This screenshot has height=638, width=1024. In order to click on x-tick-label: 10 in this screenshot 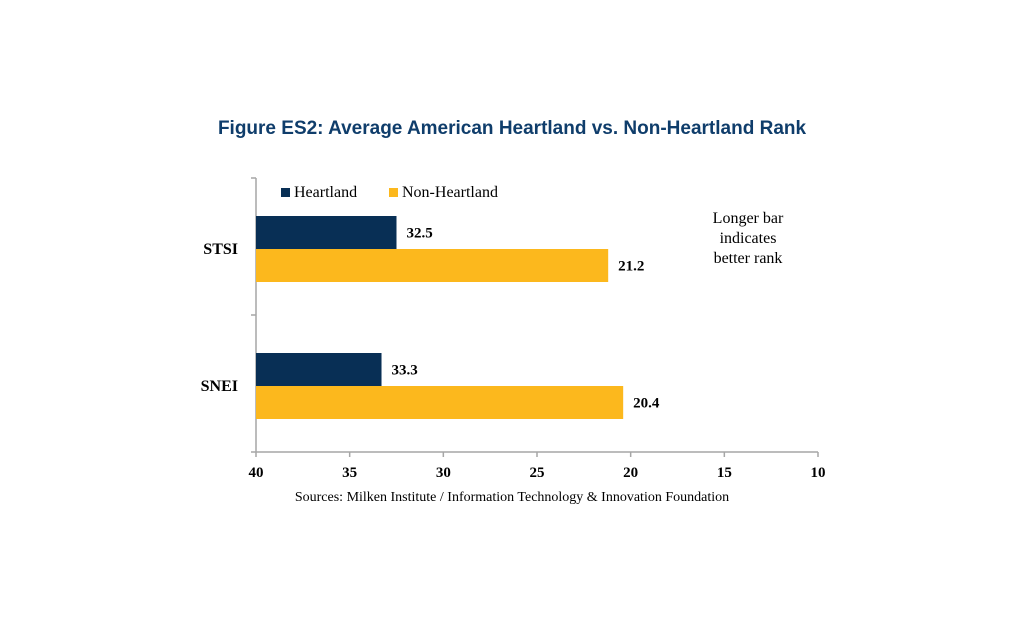, I will do `click(818, 473)`.